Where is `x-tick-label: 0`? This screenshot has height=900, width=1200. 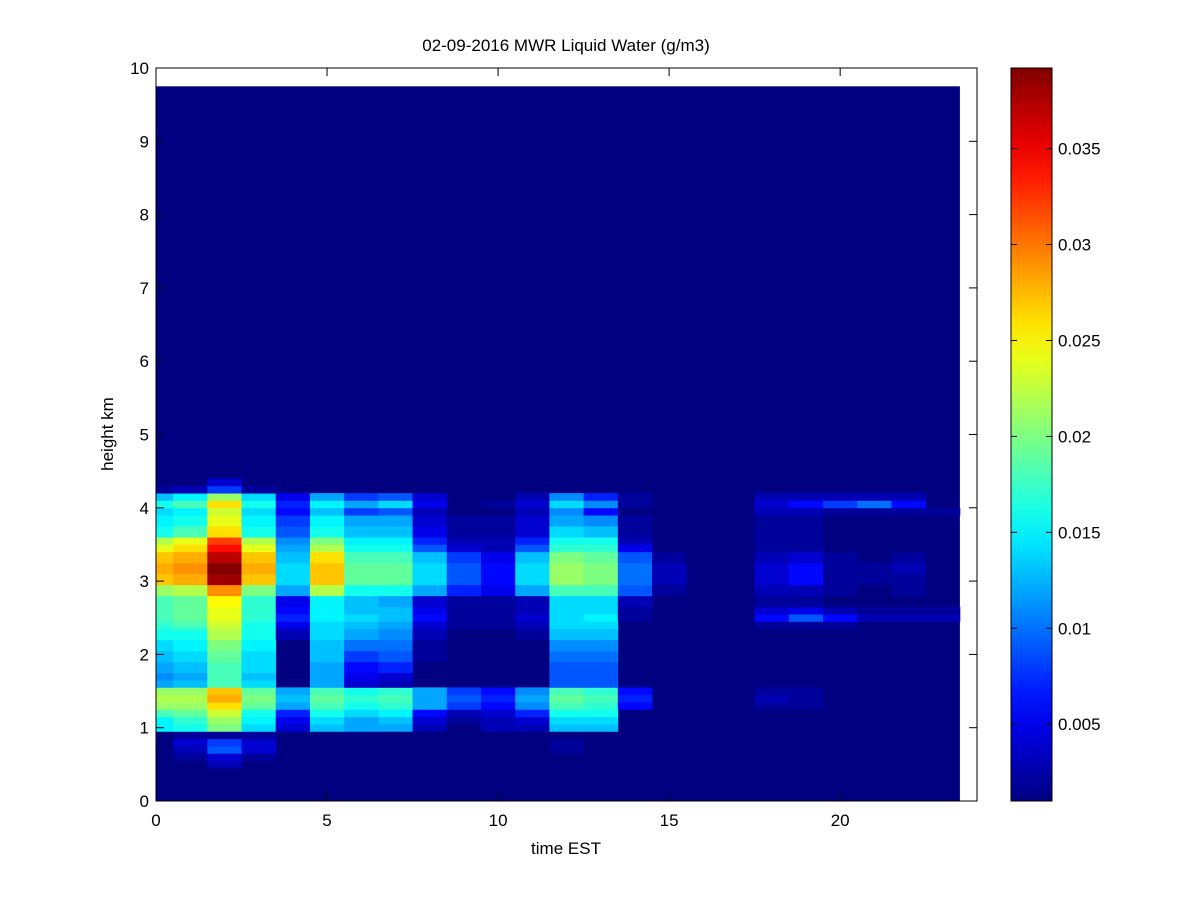 x-tick-label: 0 is located at coordinates (155, 820).